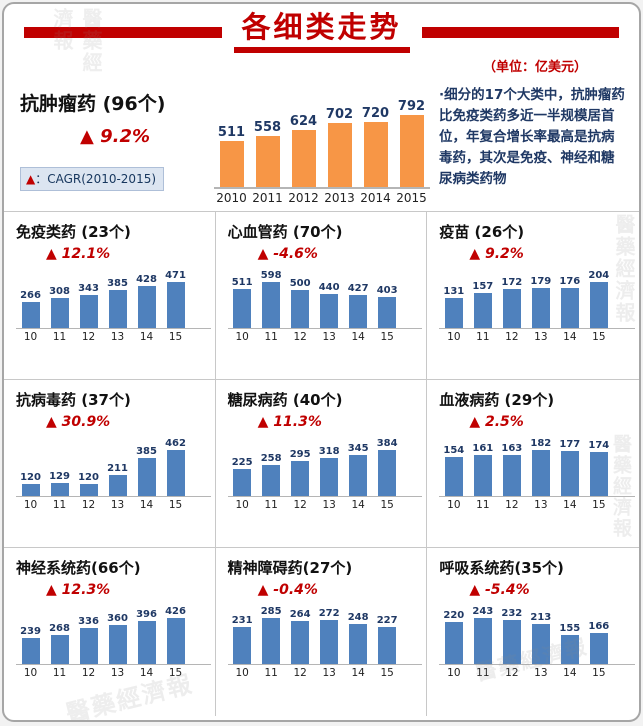  Describe the element at coordinates (387, 443) in the screenshot. I see `bar-value-label: 384` at that location.